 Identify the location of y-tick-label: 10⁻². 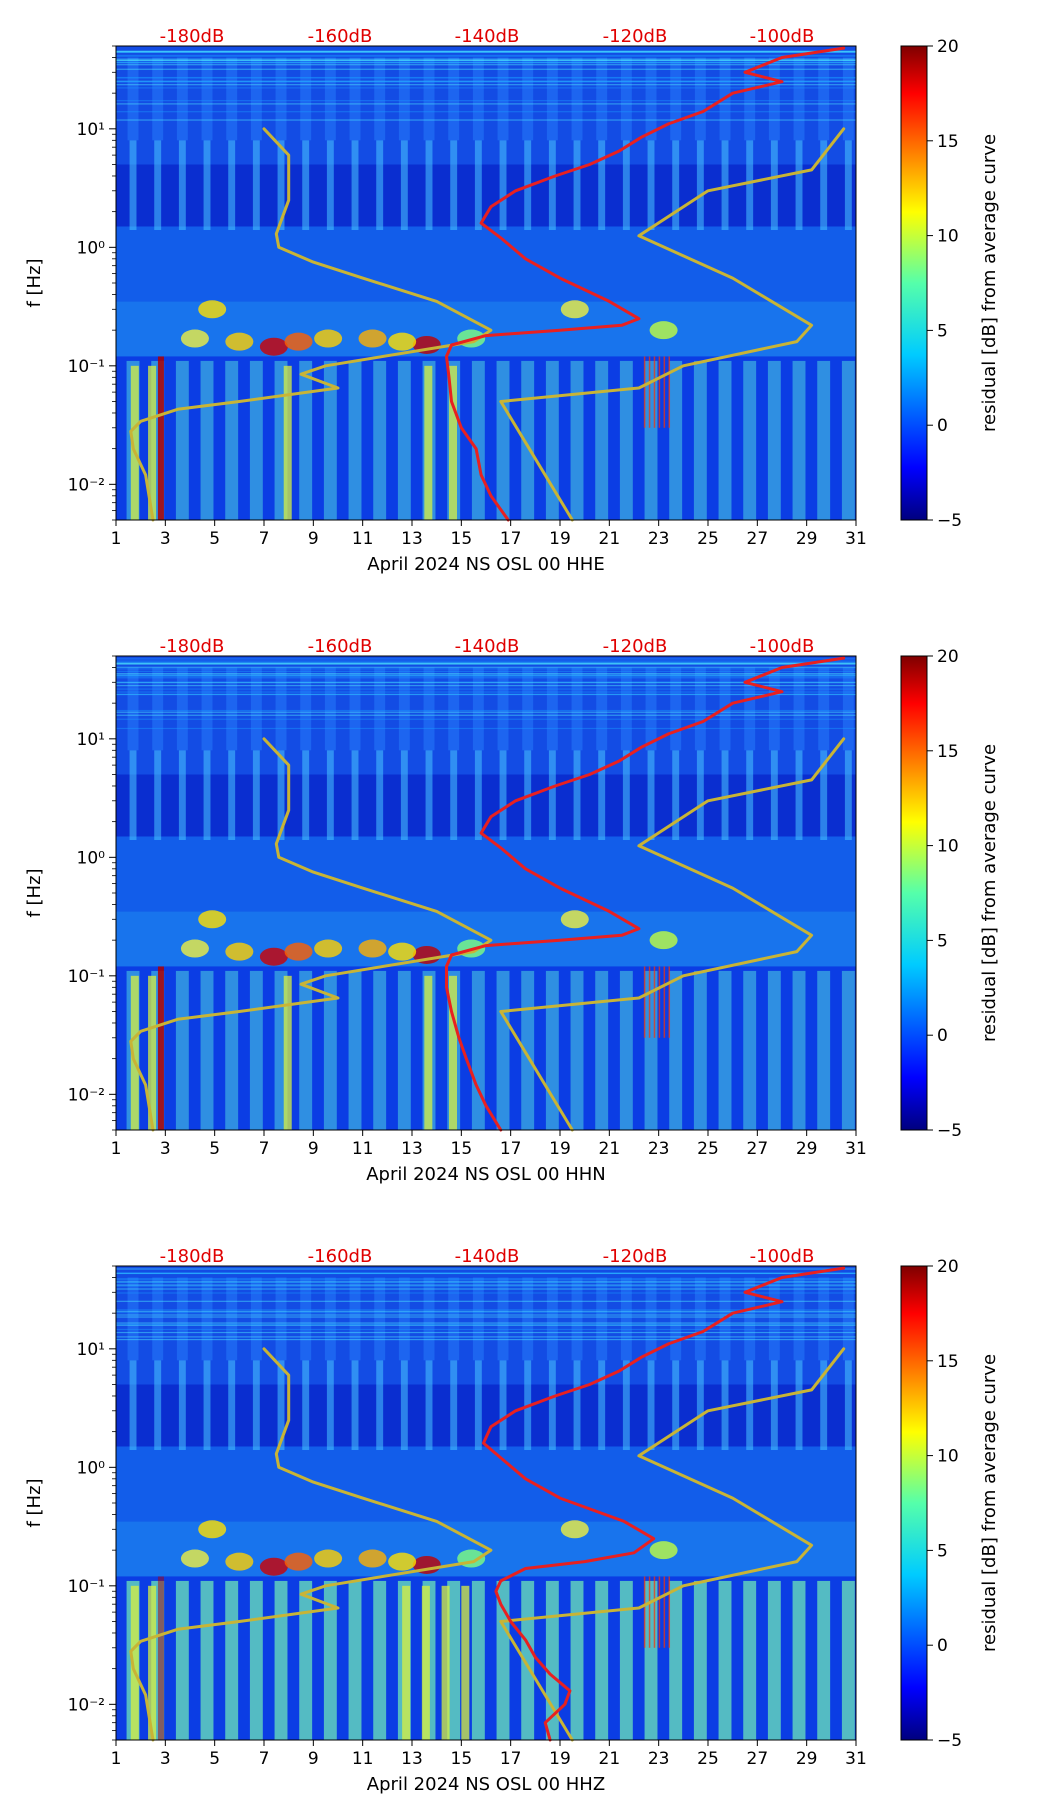
(86, 1095).